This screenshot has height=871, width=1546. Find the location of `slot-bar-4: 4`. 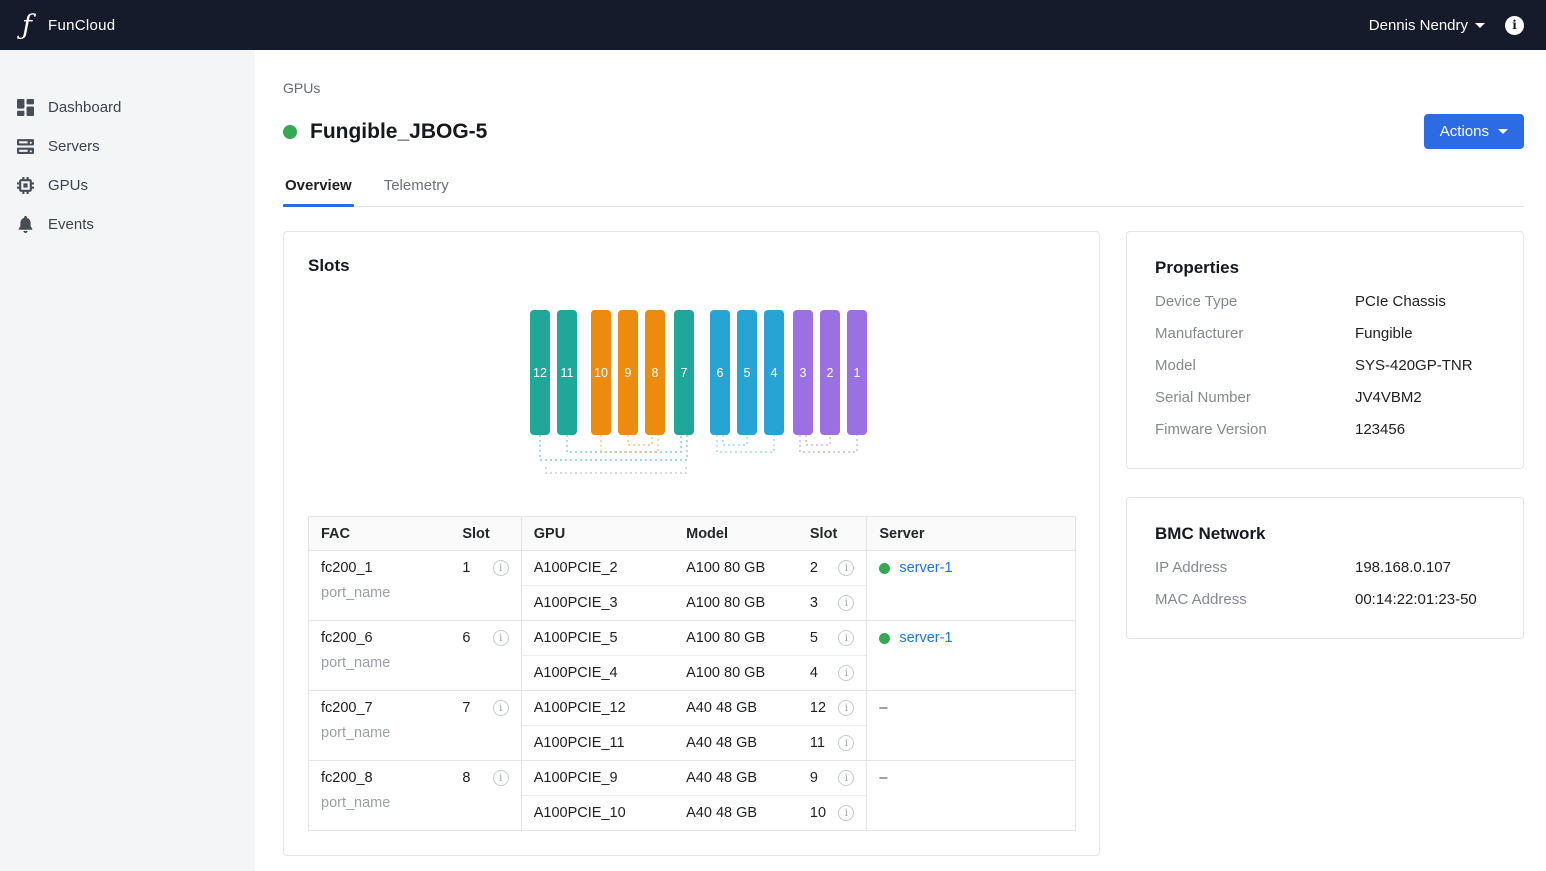

slot-bar-4: 4 is located at coordinates (774, 372).